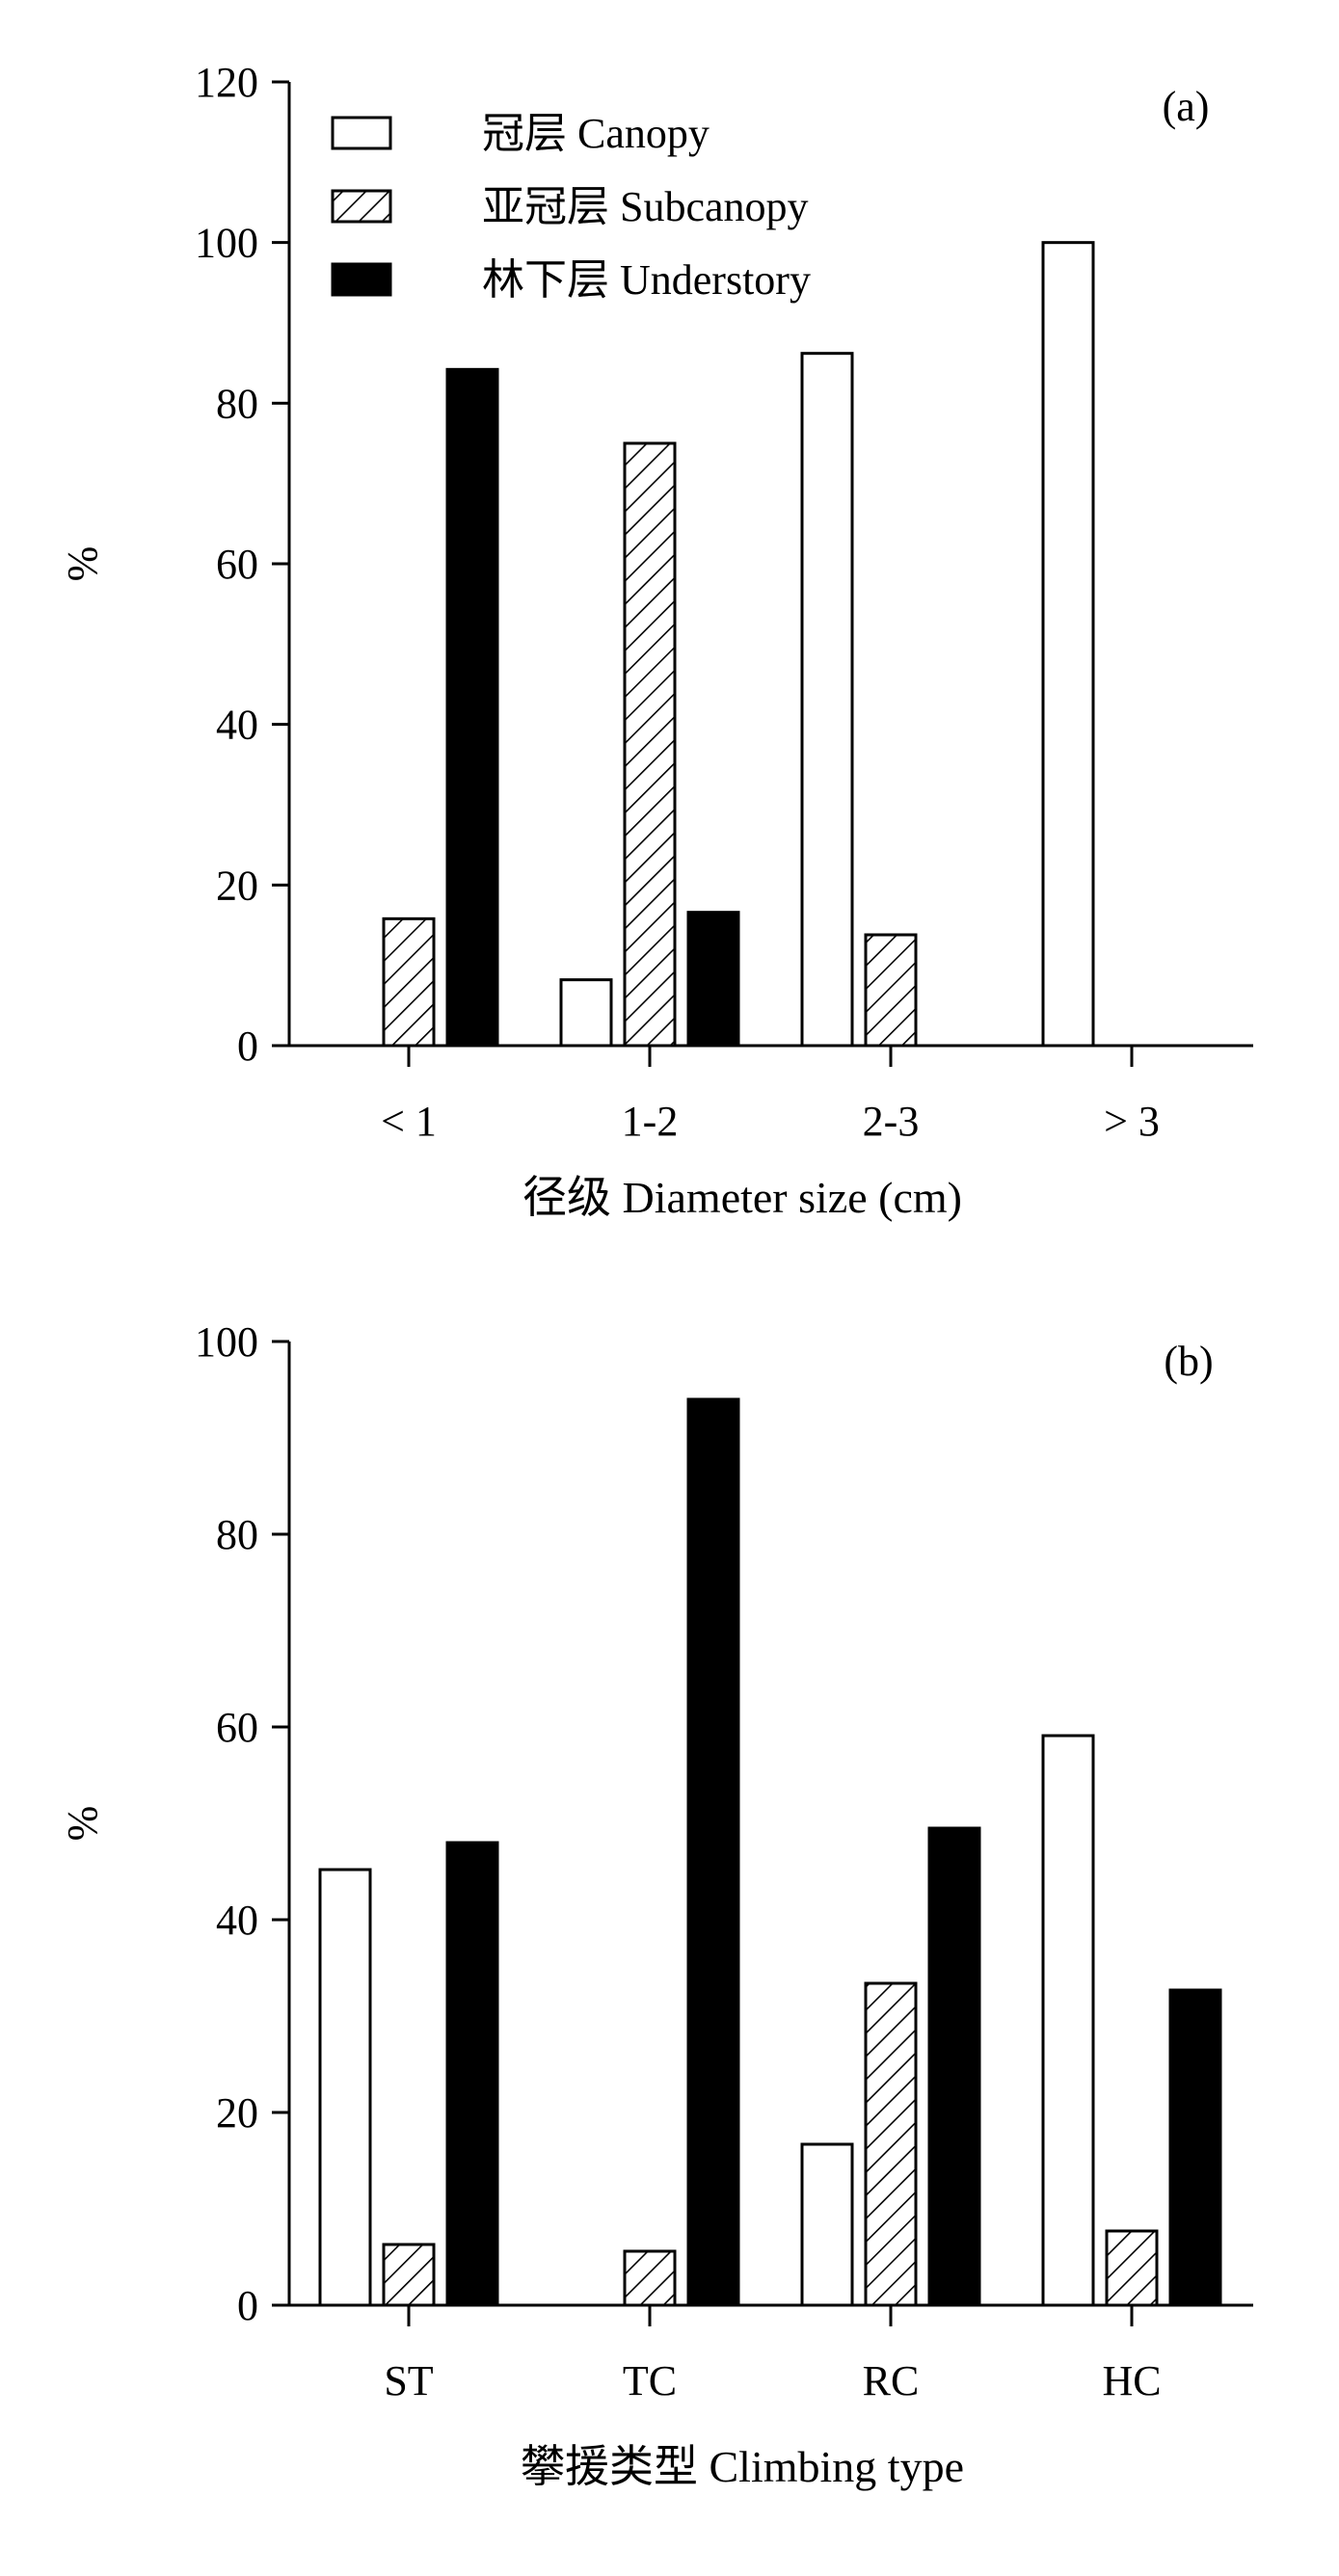 Image resolution: width=1339 pixels, height=2576 pixels. Describe the element at coordinates (1131, 2380) in the screenshot. I see `x-tick-label: HC` at that location.